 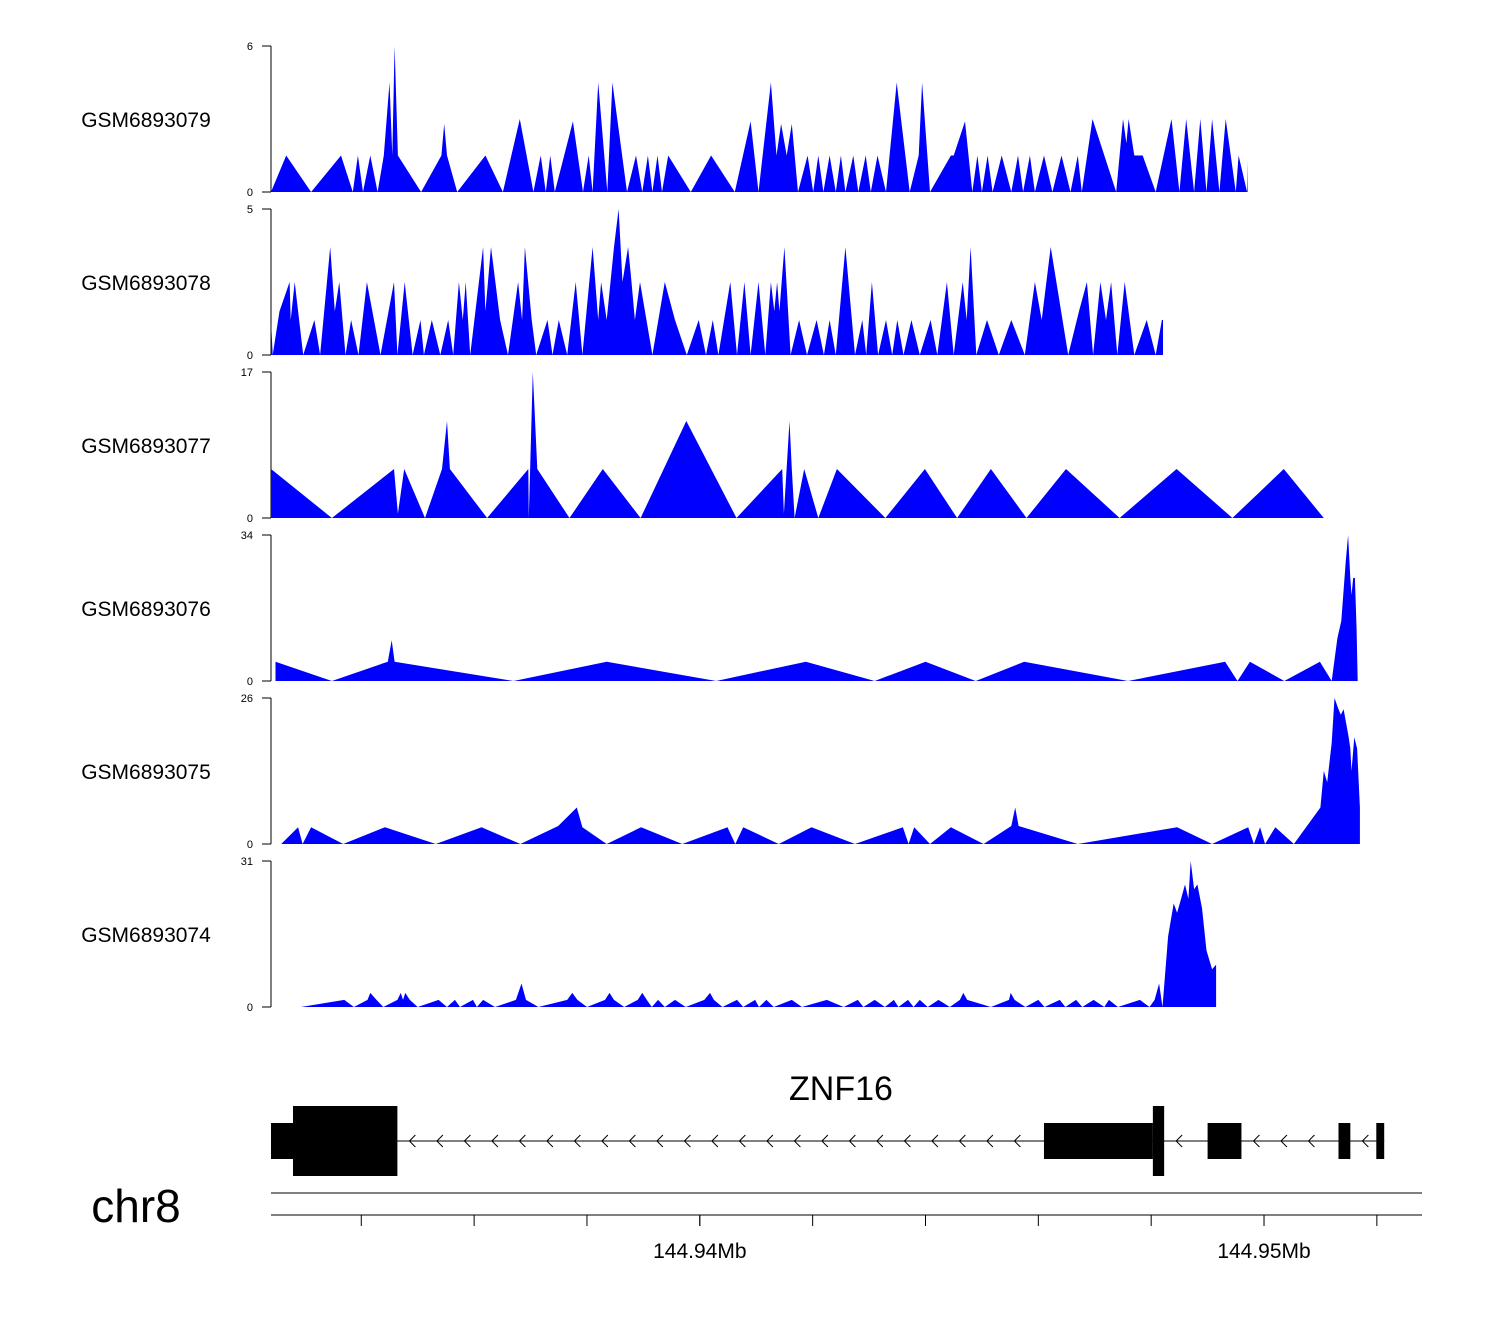 What do you see at coordinates (146, 120) in the screenshot?
I see `track-sample-label: GSM6893079` at bounding box center [146, 120].